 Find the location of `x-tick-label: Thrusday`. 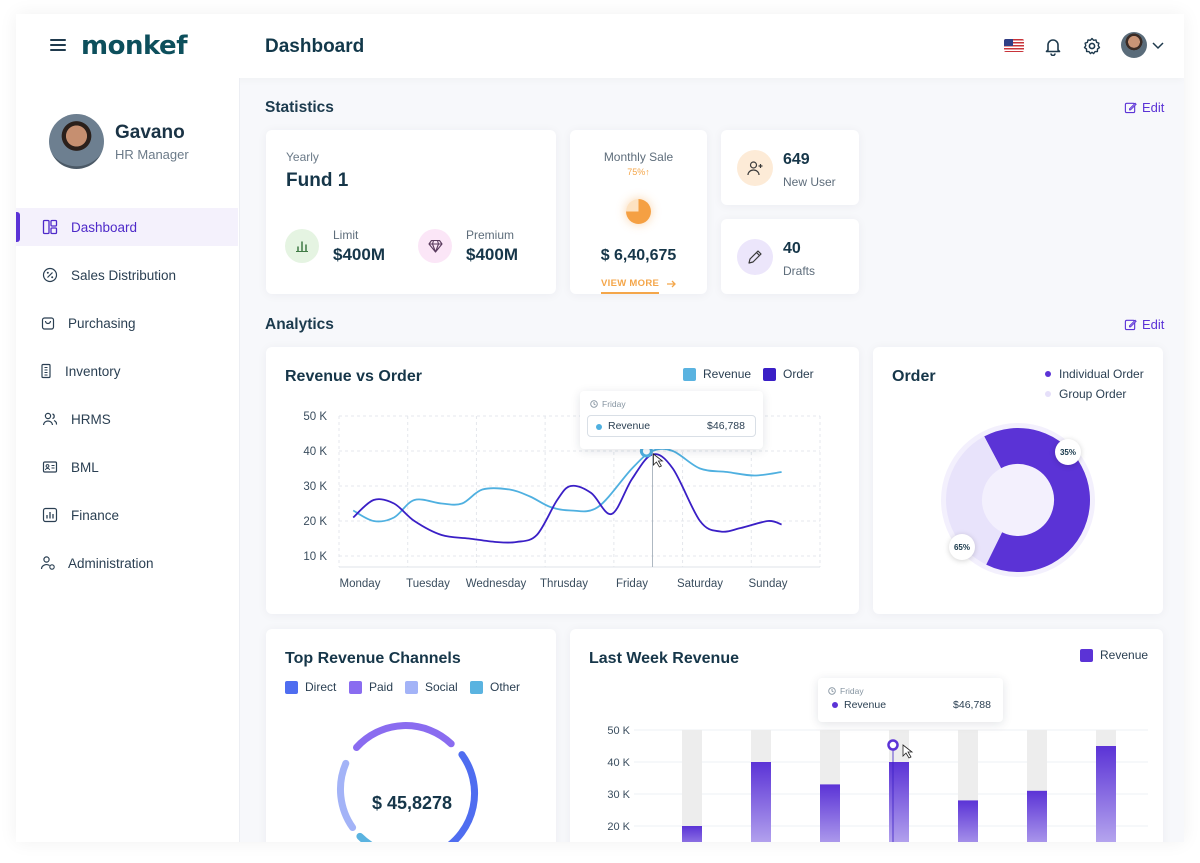

x-tick-label: Thrusday is located at coordinates (564, 584).